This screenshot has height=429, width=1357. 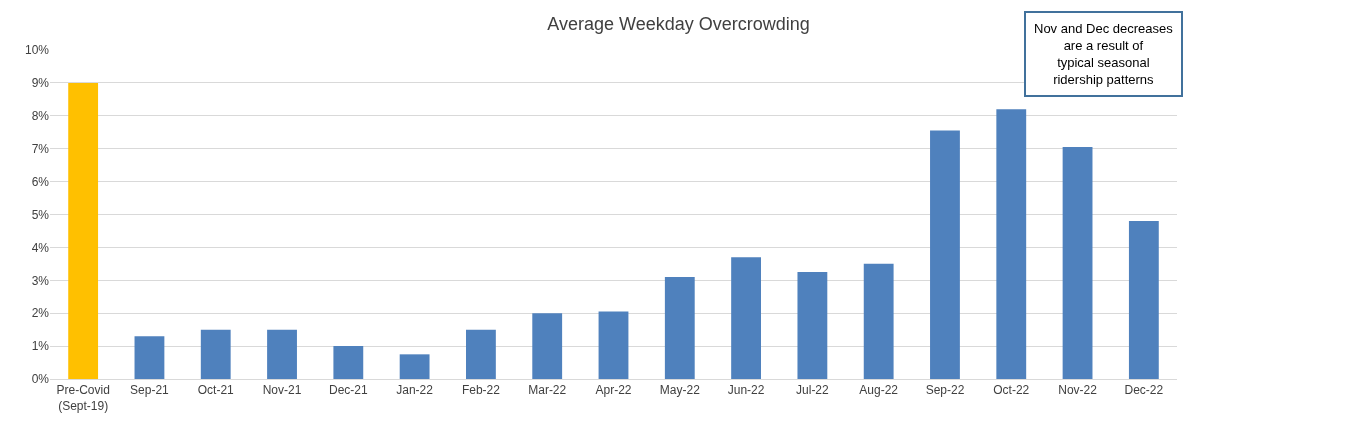 What do you see at coordinates (547, 390) in the screenshot?
I see `x-tick-label: Mar-22` at bounding box center [547, 390].